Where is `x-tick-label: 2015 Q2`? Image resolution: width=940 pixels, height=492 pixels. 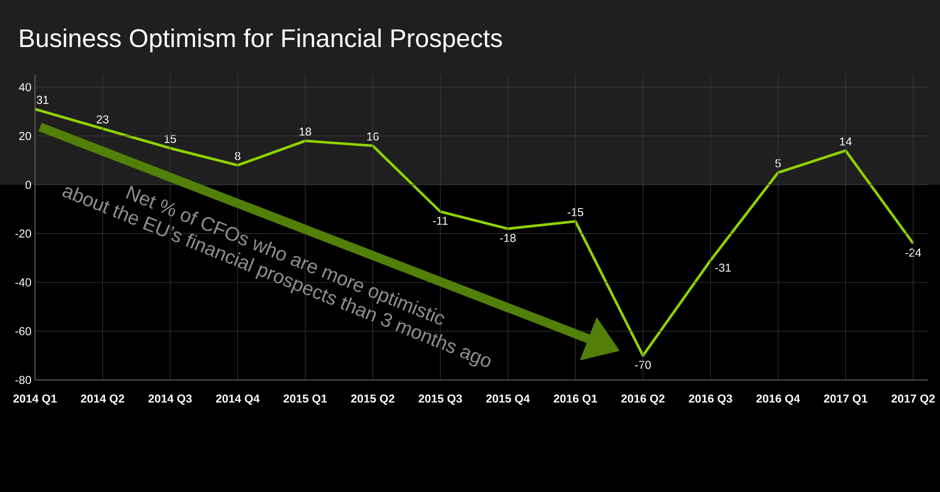
x-tick-label: 2015 Q2 is located at coordinates (372, 399).